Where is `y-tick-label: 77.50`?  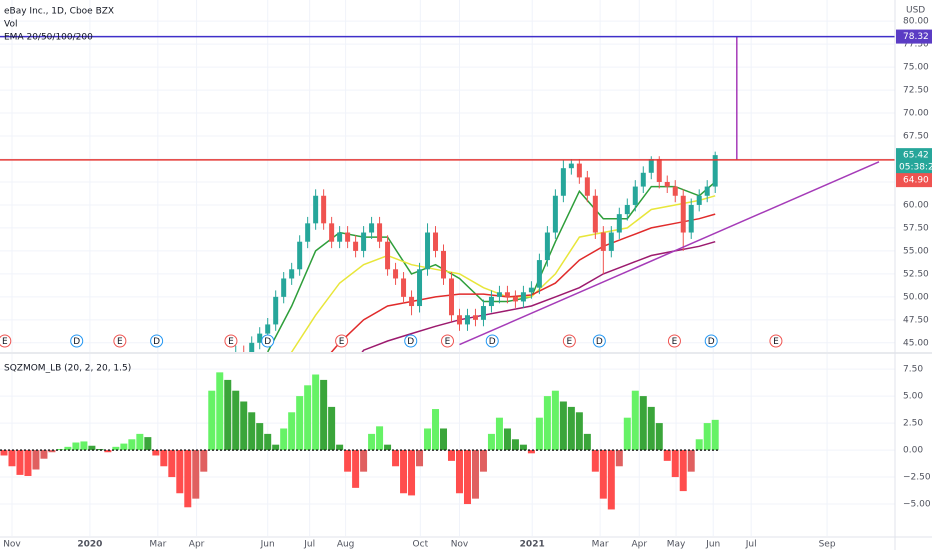 y-tick-label: 77.50 is located at coordinates (916, 45).